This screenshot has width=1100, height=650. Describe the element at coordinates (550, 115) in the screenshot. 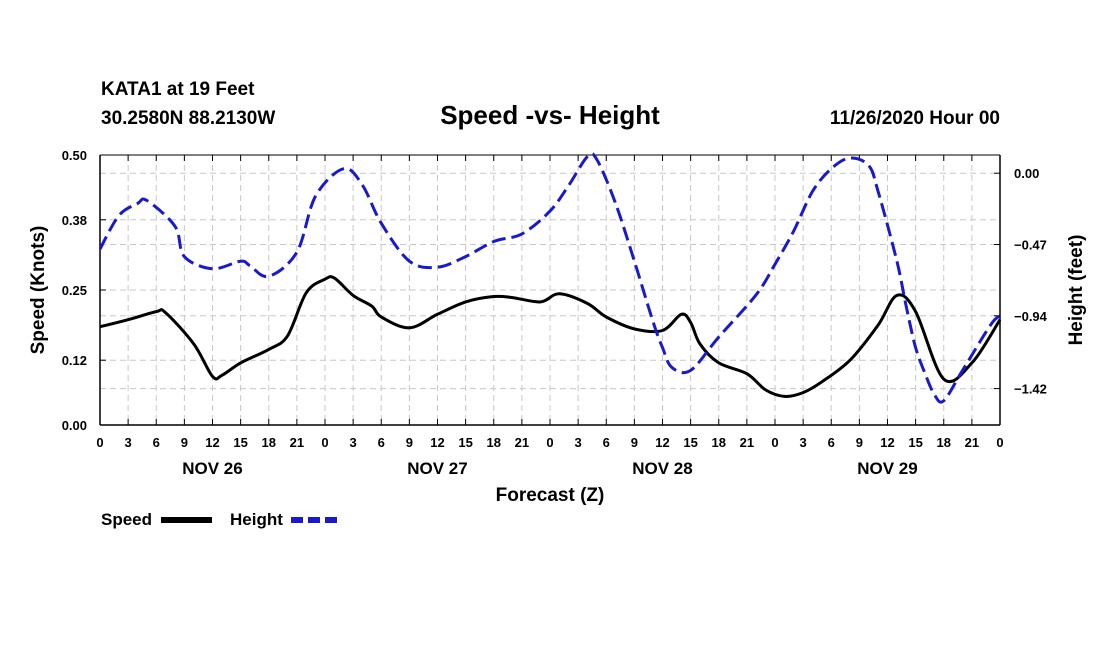

I see `chart-title: Speed -vs- Height` at that location.